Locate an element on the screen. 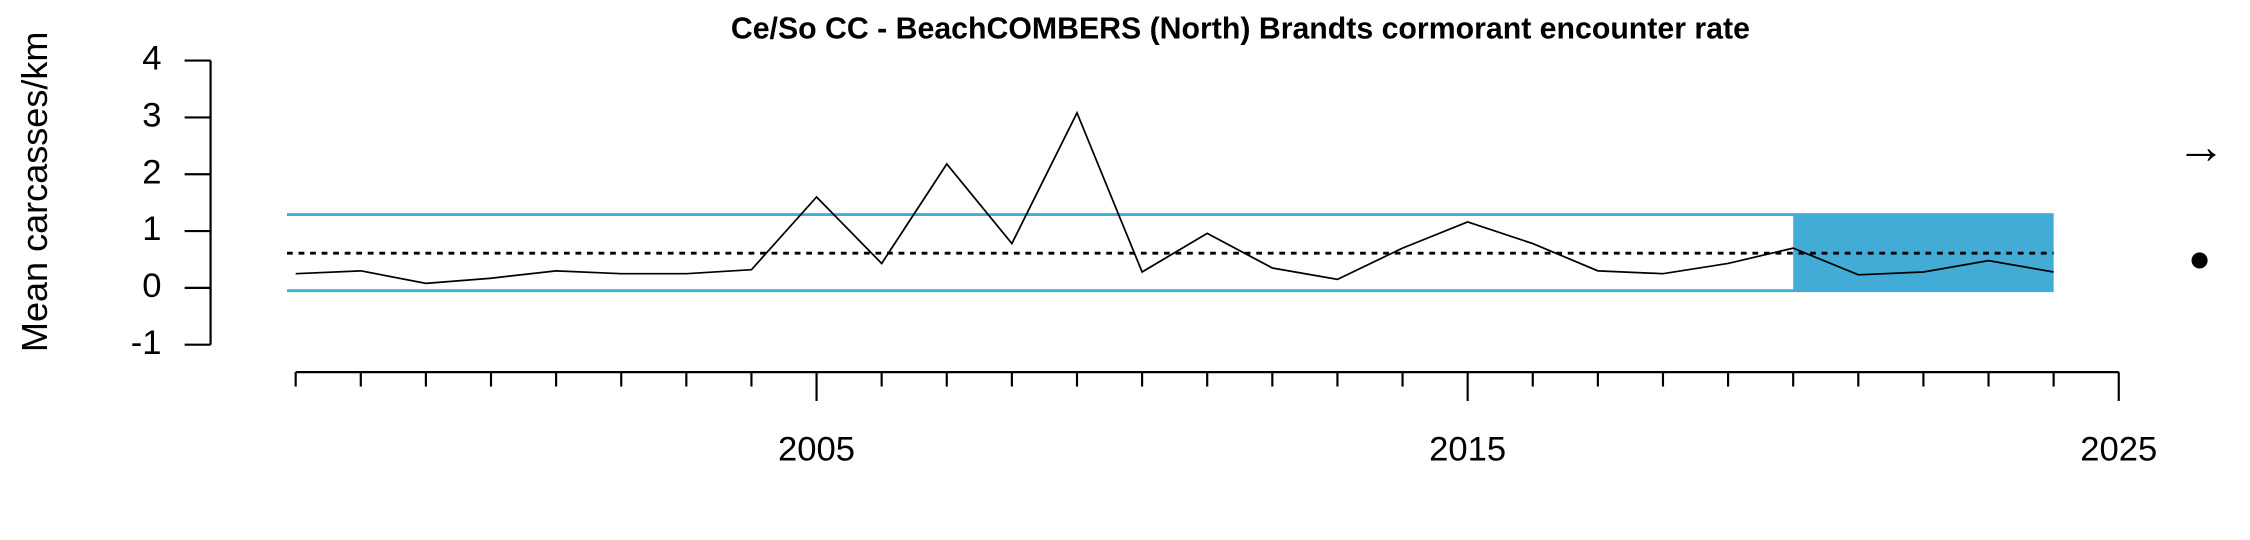 Image resolution: width=2250 pixels, height=540 pixels. y-axis-label: Mean carcasses/km is located at coordinates (34, 192).